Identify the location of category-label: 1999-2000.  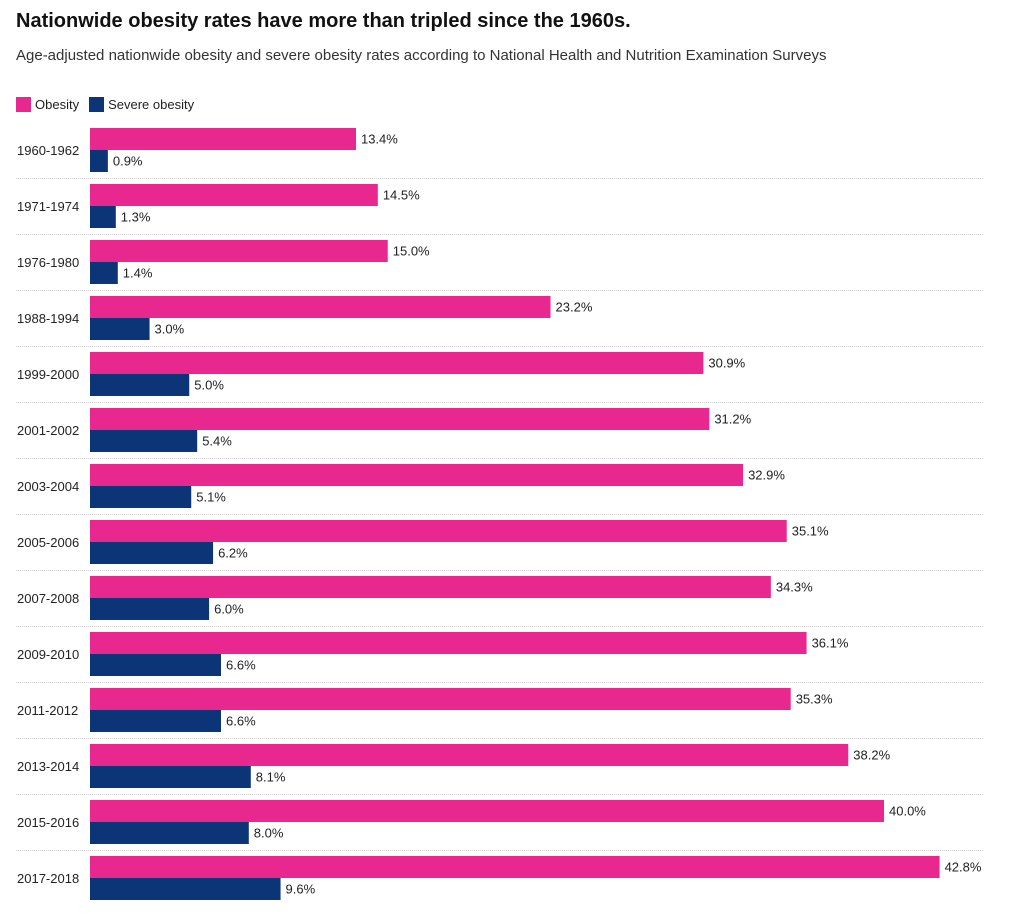
(48, 374).